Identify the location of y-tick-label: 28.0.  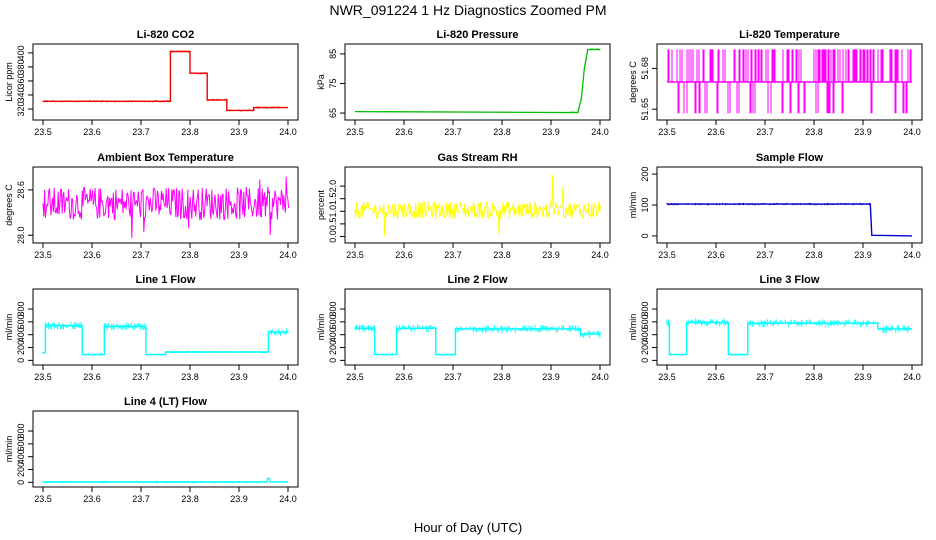
(21, 235).